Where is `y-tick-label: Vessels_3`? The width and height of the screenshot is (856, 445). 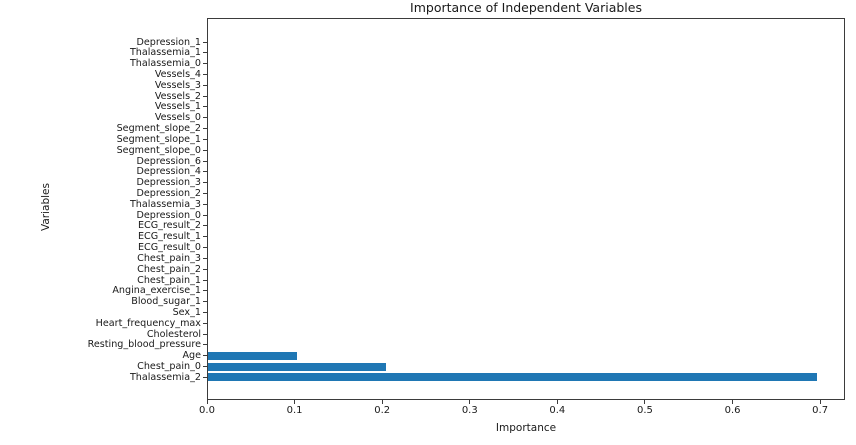
y-tick-label: Vessels_3 is located at coordinates (177, 85).